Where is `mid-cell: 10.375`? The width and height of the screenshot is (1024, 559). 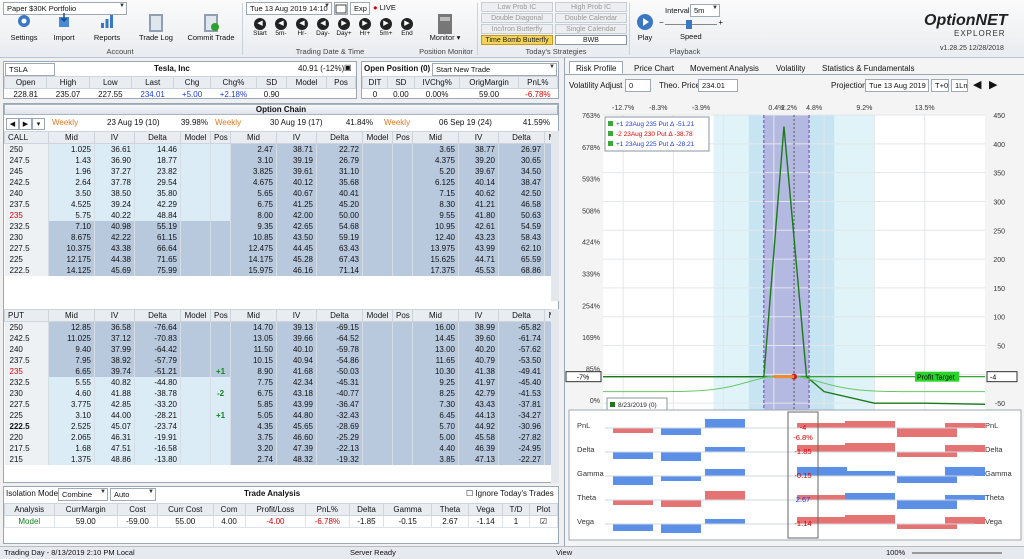
mid-cell: 10.375 is located at coordinates (71, 248).